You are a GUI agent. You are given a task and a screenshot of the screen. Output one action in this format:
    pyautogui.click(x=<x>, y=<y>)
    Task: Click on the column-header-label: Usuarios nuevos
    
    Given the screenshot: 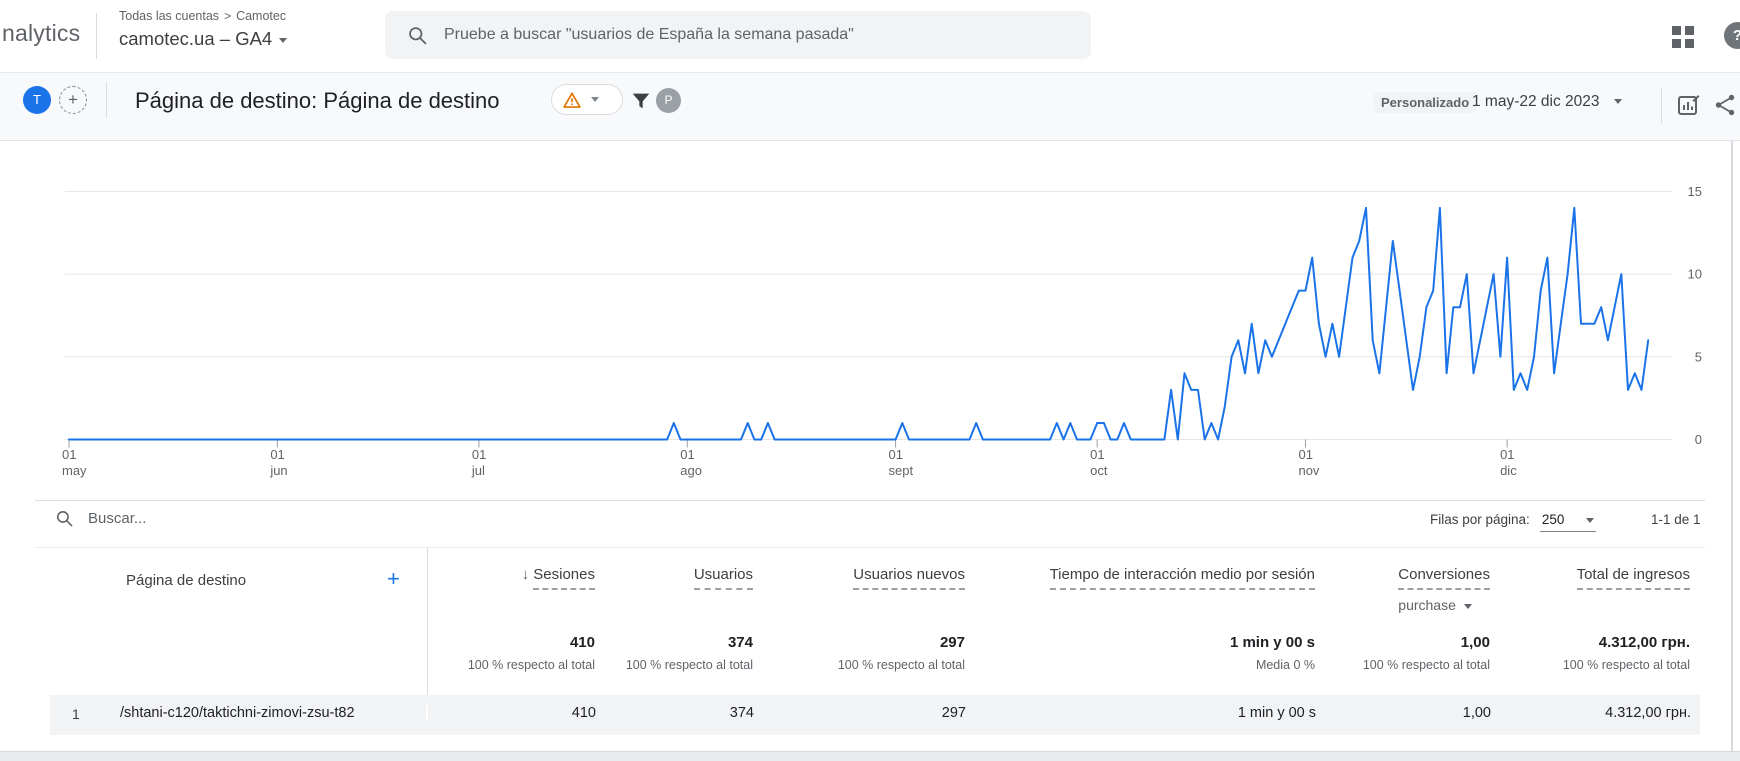 What is the action you would take?
    pyautogui.click(x=909, y=578)
    